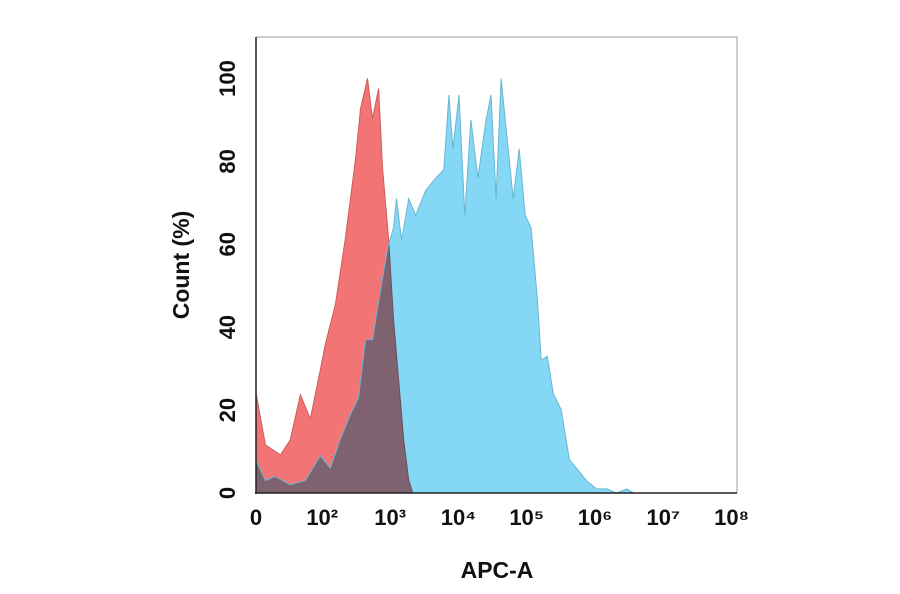 Image resolution: width=900 pixels, height=594 pixels. I want to click on y-tick-label: 20, so click(227, 410).